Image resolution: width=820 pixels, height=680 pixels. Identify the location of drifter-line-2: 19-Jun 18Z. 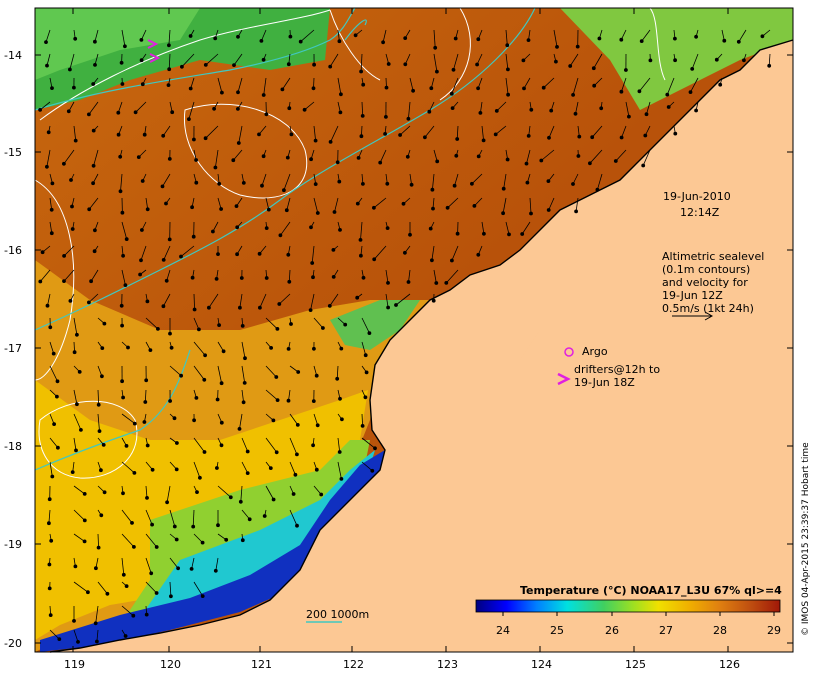
(604, 382).